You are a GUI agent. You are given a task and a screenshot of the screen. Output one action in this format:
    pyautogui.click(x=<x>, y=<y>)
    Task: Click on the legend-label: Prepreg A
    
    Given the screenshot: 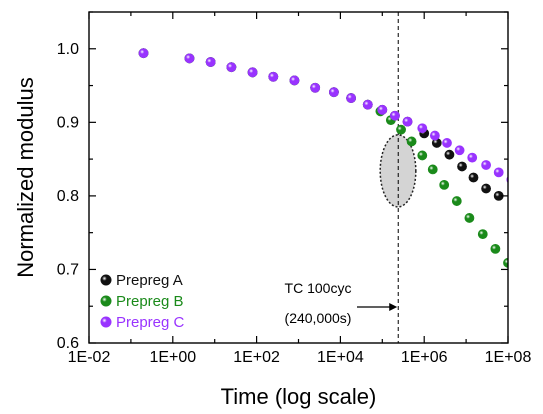 What is the action you would take?
    pyautogui.click(x=149, y=280)
    